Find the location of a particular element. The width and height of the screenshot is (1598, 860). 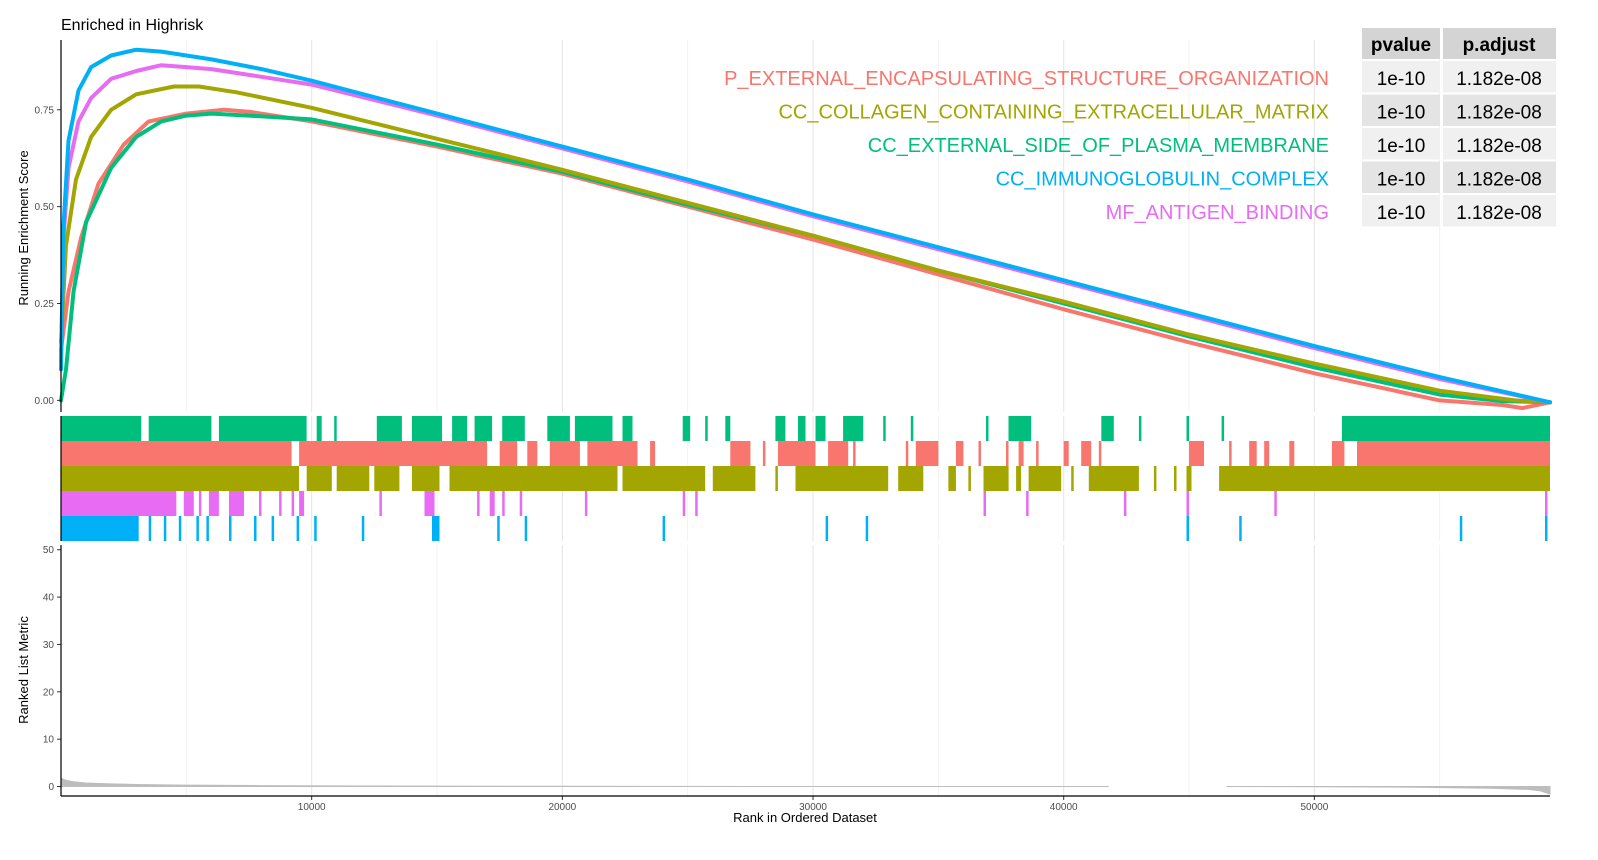

table-header-cell-pvalue is located at coordinates (1401, 43).